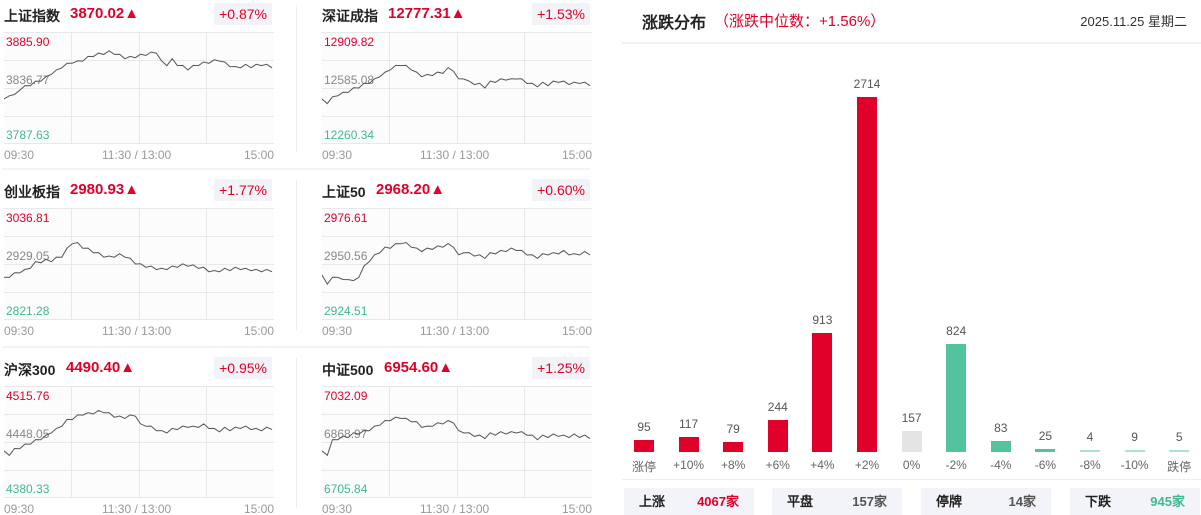 Image resolution: width=1201 pixels, height=515 pixels. I want to click on bar-+4%, so click(822, 392).